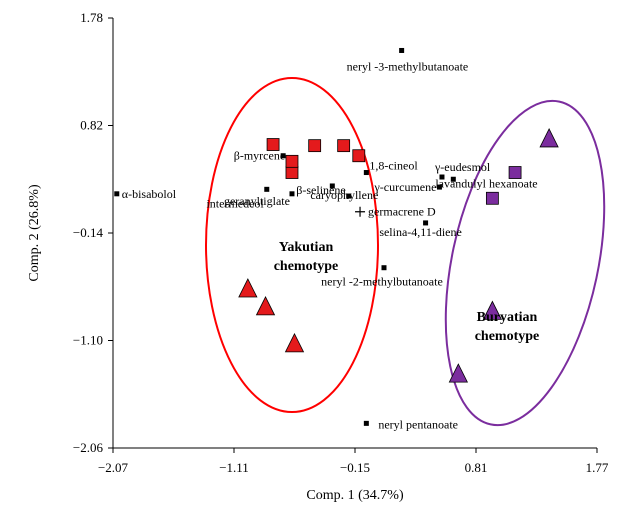 The width and height of the screenshot is (618, 518). What do you see at coordinates (235, 203) in the screenshot?
I see `loading-label: intermedeol` at bounding box center [235, 203].